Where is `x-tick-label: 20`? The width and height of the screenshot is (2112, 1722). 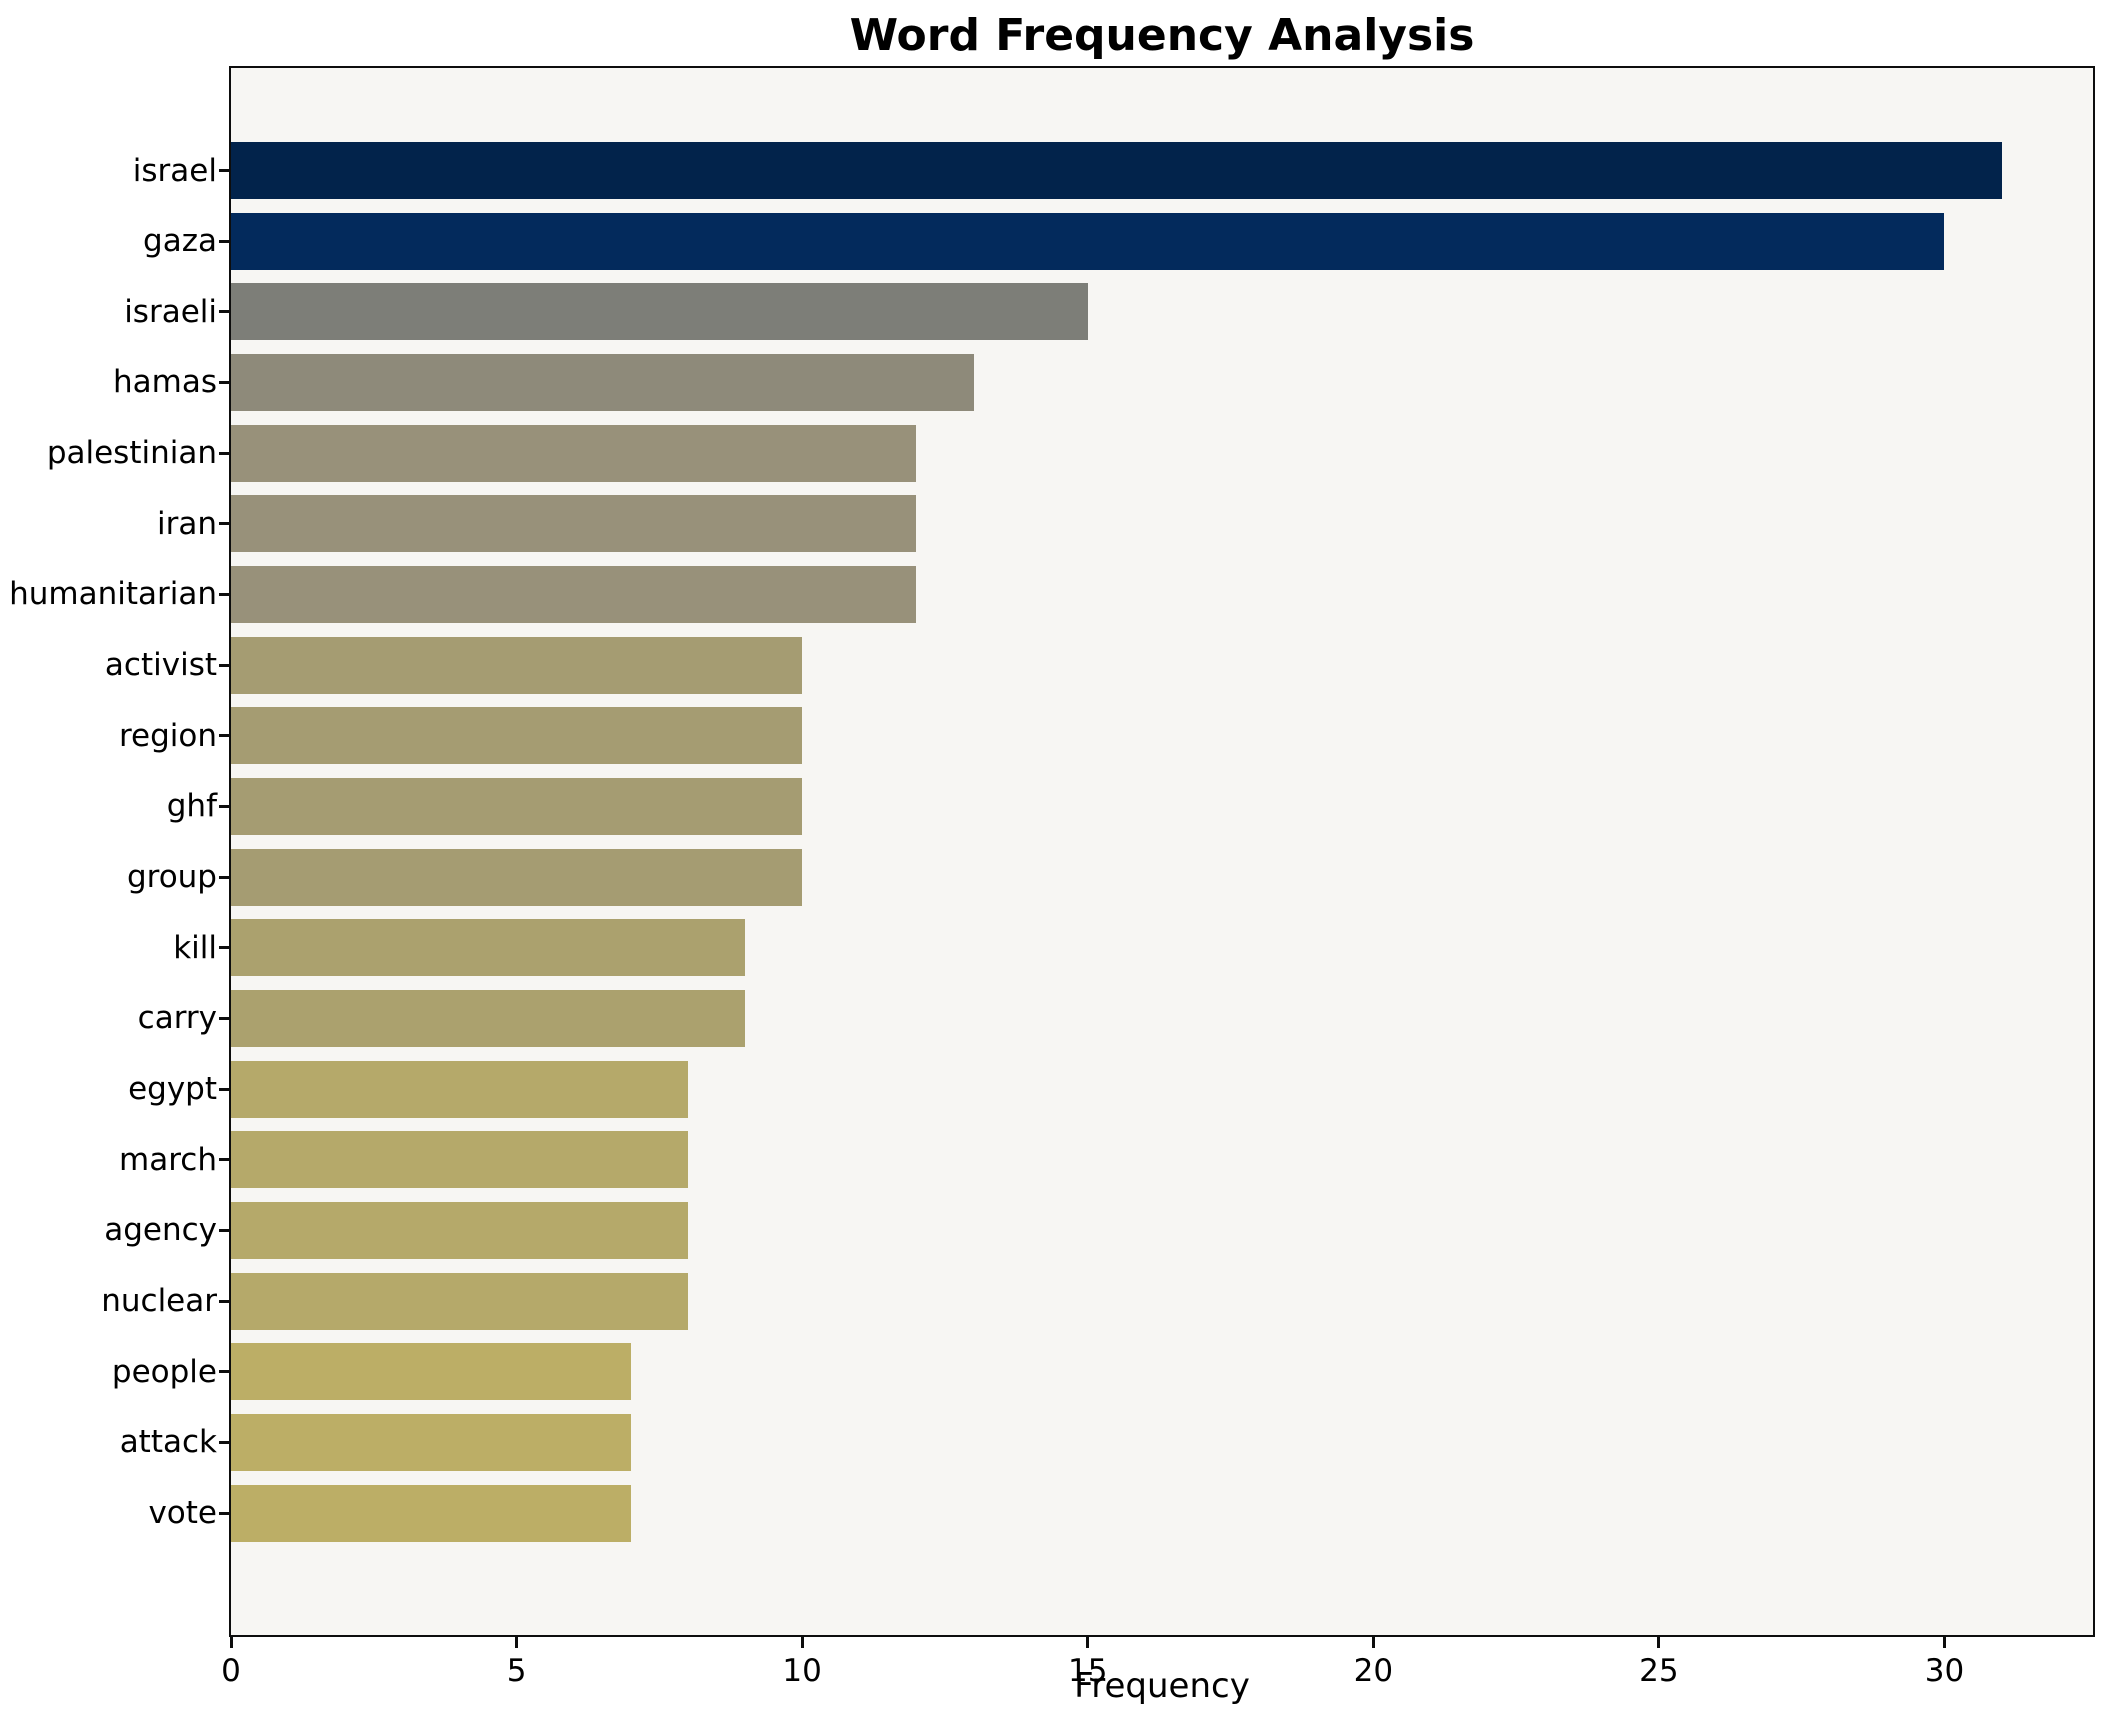 x-tick-label: 20 is located at coordinates (1373, 1671).